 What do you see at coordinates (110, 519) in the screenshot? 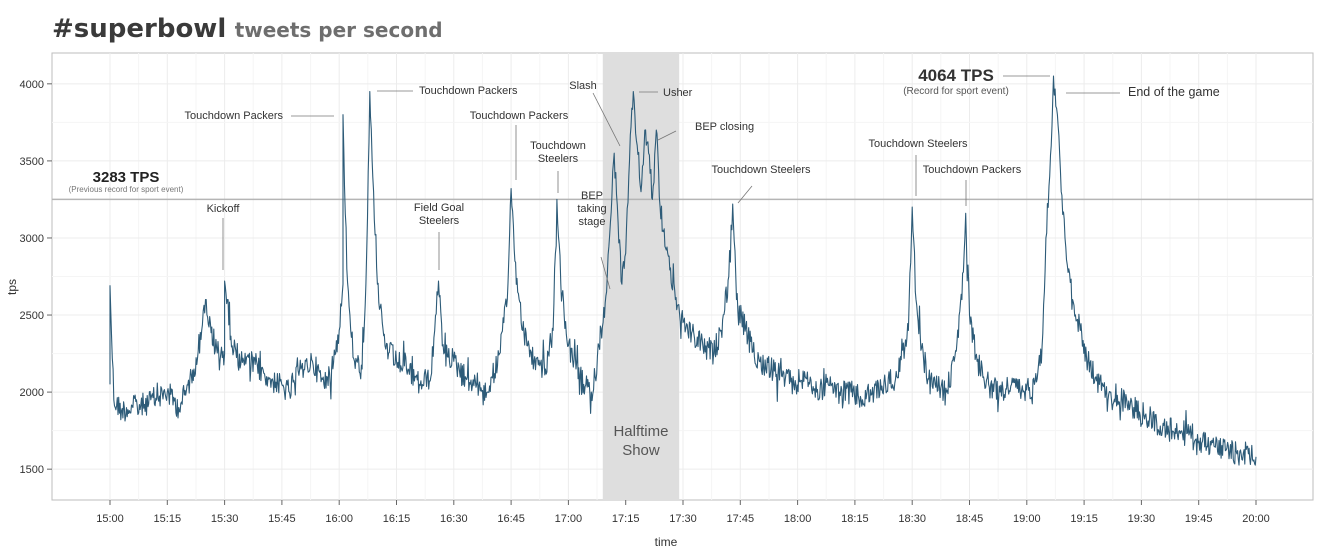
I see `x-tick-label-0: 15:00` at bounding box center [110, 519].